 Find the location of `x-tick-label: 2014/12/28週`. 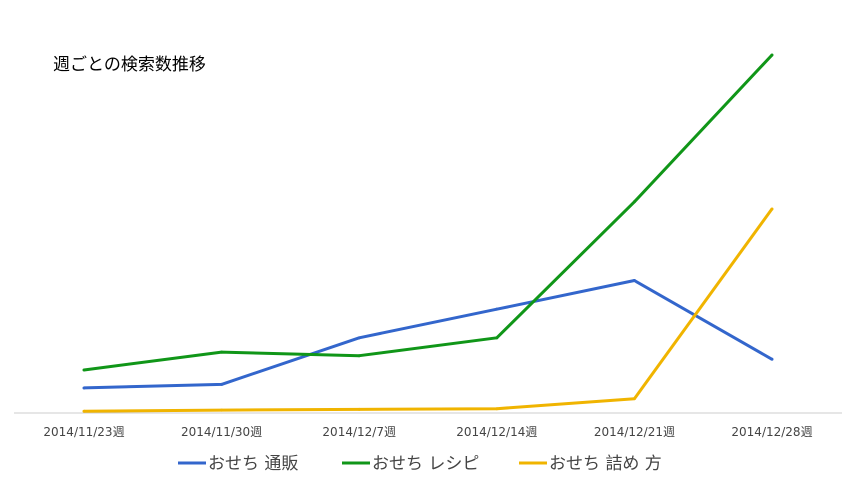

x-tick-label: 2014/12/28週 is located at coordinates (771, 432).